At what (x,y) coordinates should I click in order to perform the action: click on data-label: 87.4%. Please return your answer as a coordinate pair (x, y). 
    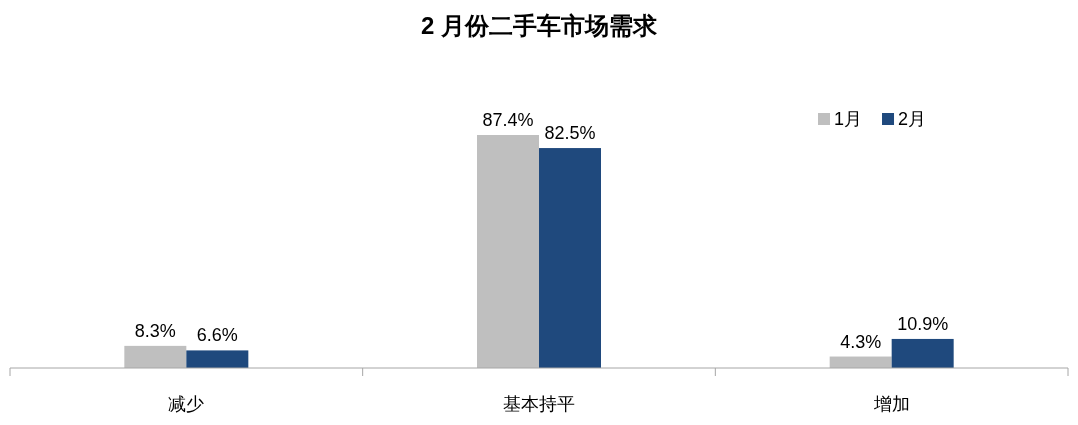
    Looking at the image, I should click on (508, 120).